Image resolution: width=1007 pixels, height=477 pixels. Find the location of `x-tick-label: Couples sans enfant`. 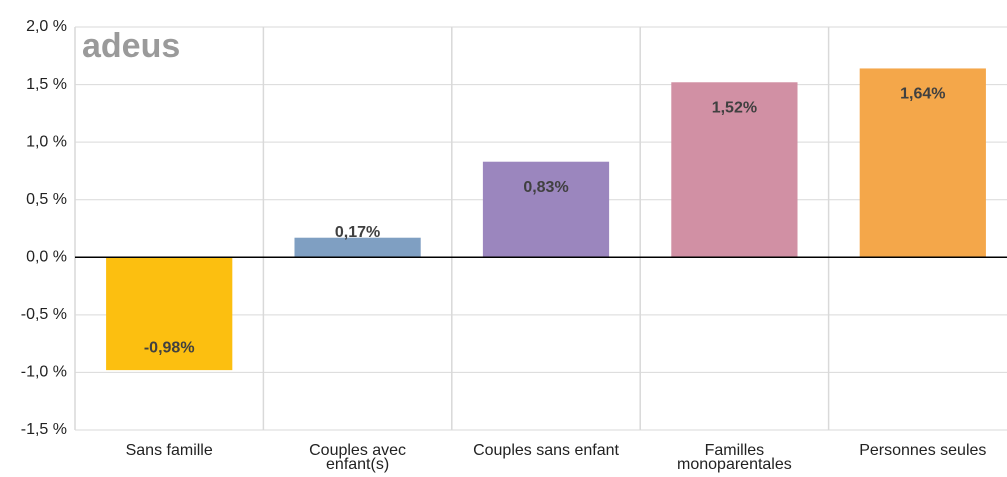

x-tick-label: Couples sans enfant is located at coordinates (546, 450).